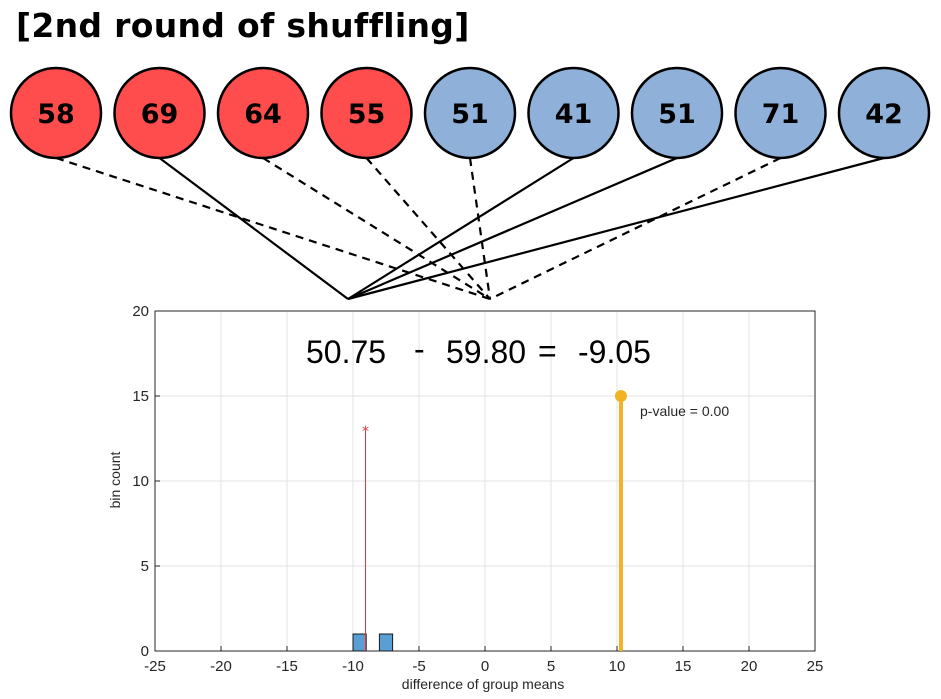 This screenshot has height=699, width=941. I want to click on ball-label-1: 58, so click(56, 114).